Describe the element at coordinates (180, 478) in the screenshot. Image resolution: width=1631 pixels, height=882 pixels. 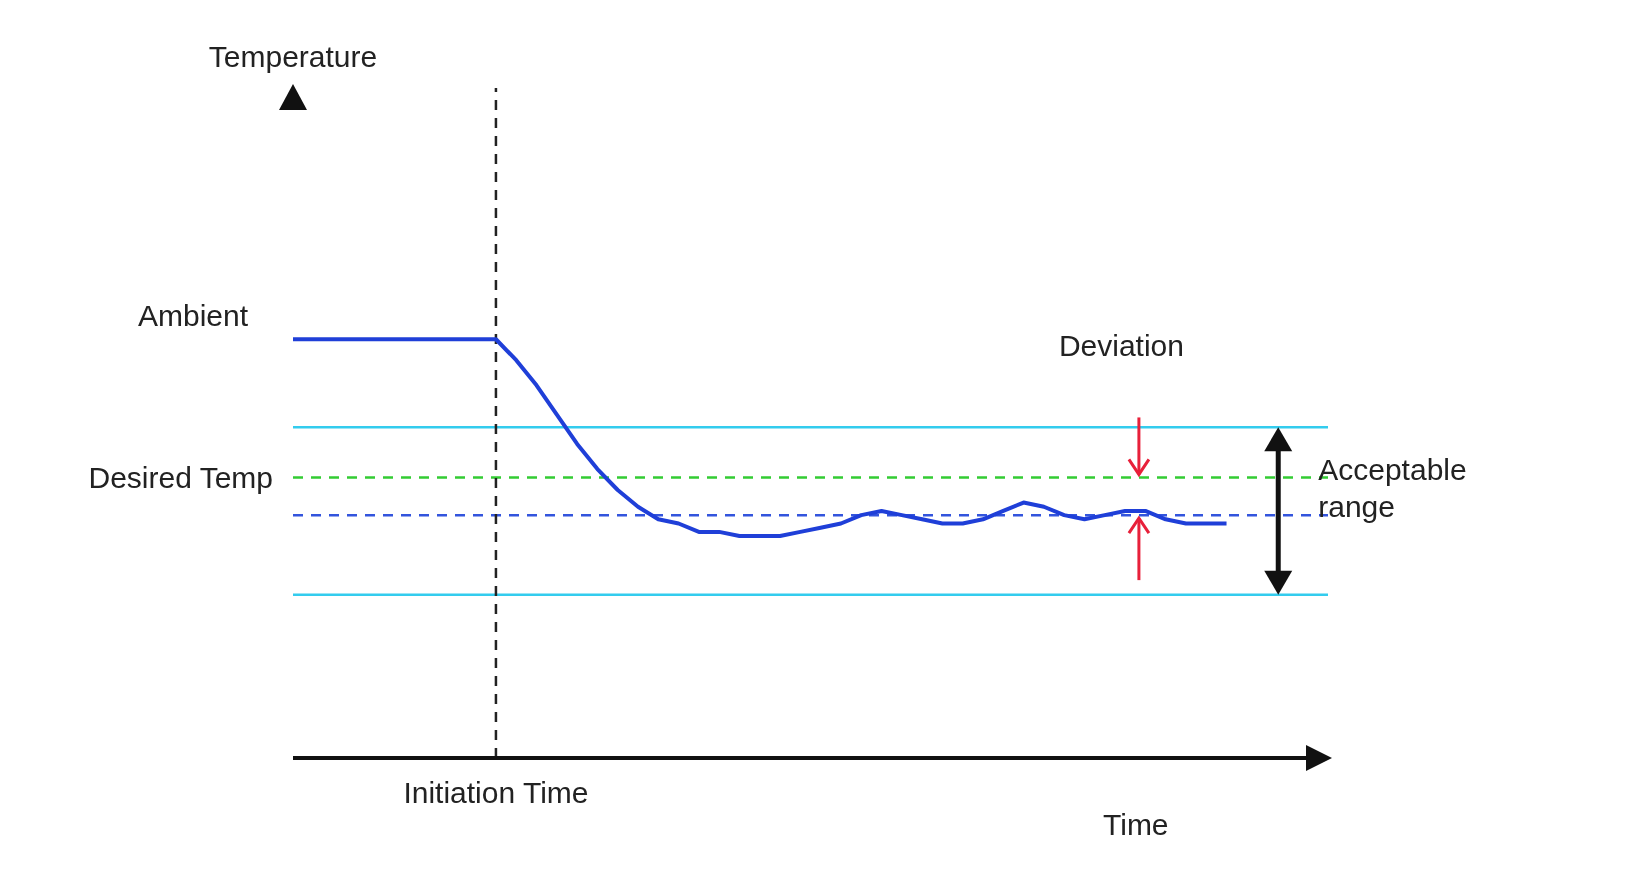
I see `ref-line-label: Desired Temp` at that location.